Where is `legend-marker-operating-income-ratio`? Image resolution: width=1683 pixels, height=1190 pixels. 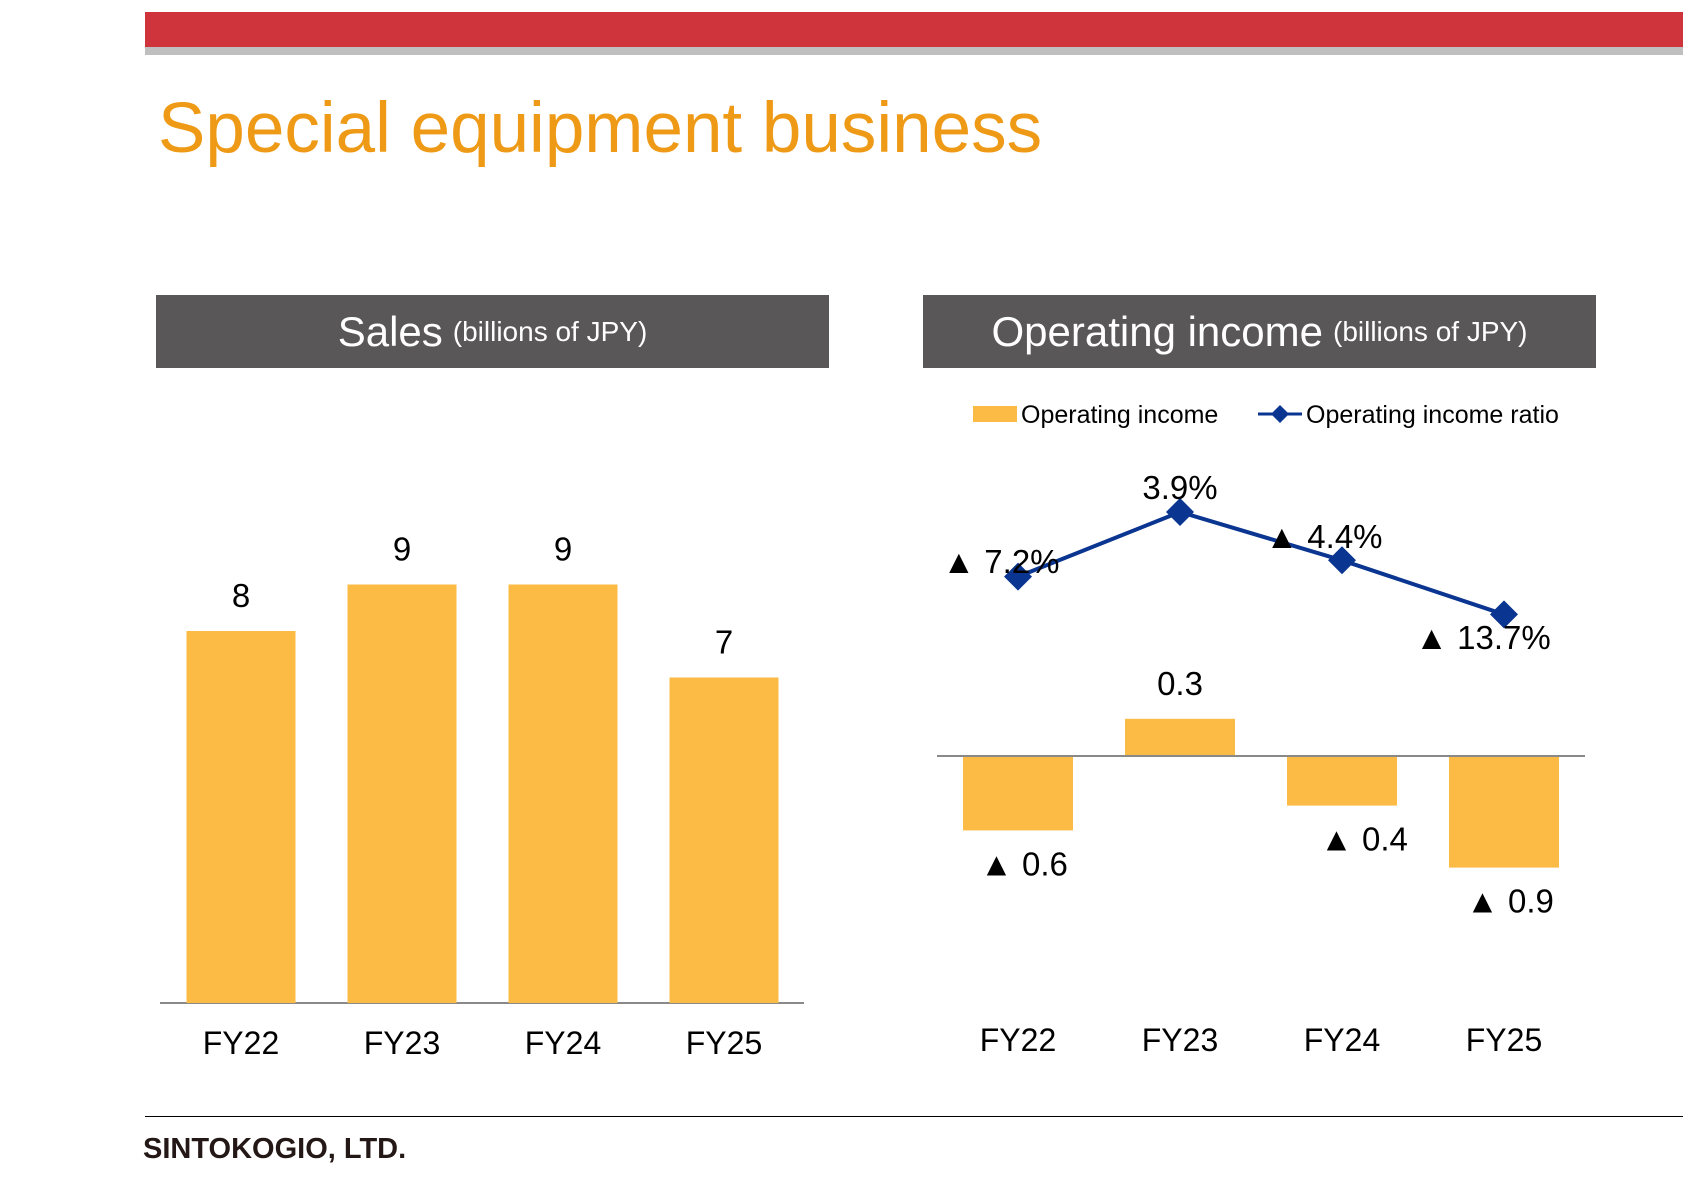
legend-marker-operating-income-ratio is located at coordinates (1280, 414).